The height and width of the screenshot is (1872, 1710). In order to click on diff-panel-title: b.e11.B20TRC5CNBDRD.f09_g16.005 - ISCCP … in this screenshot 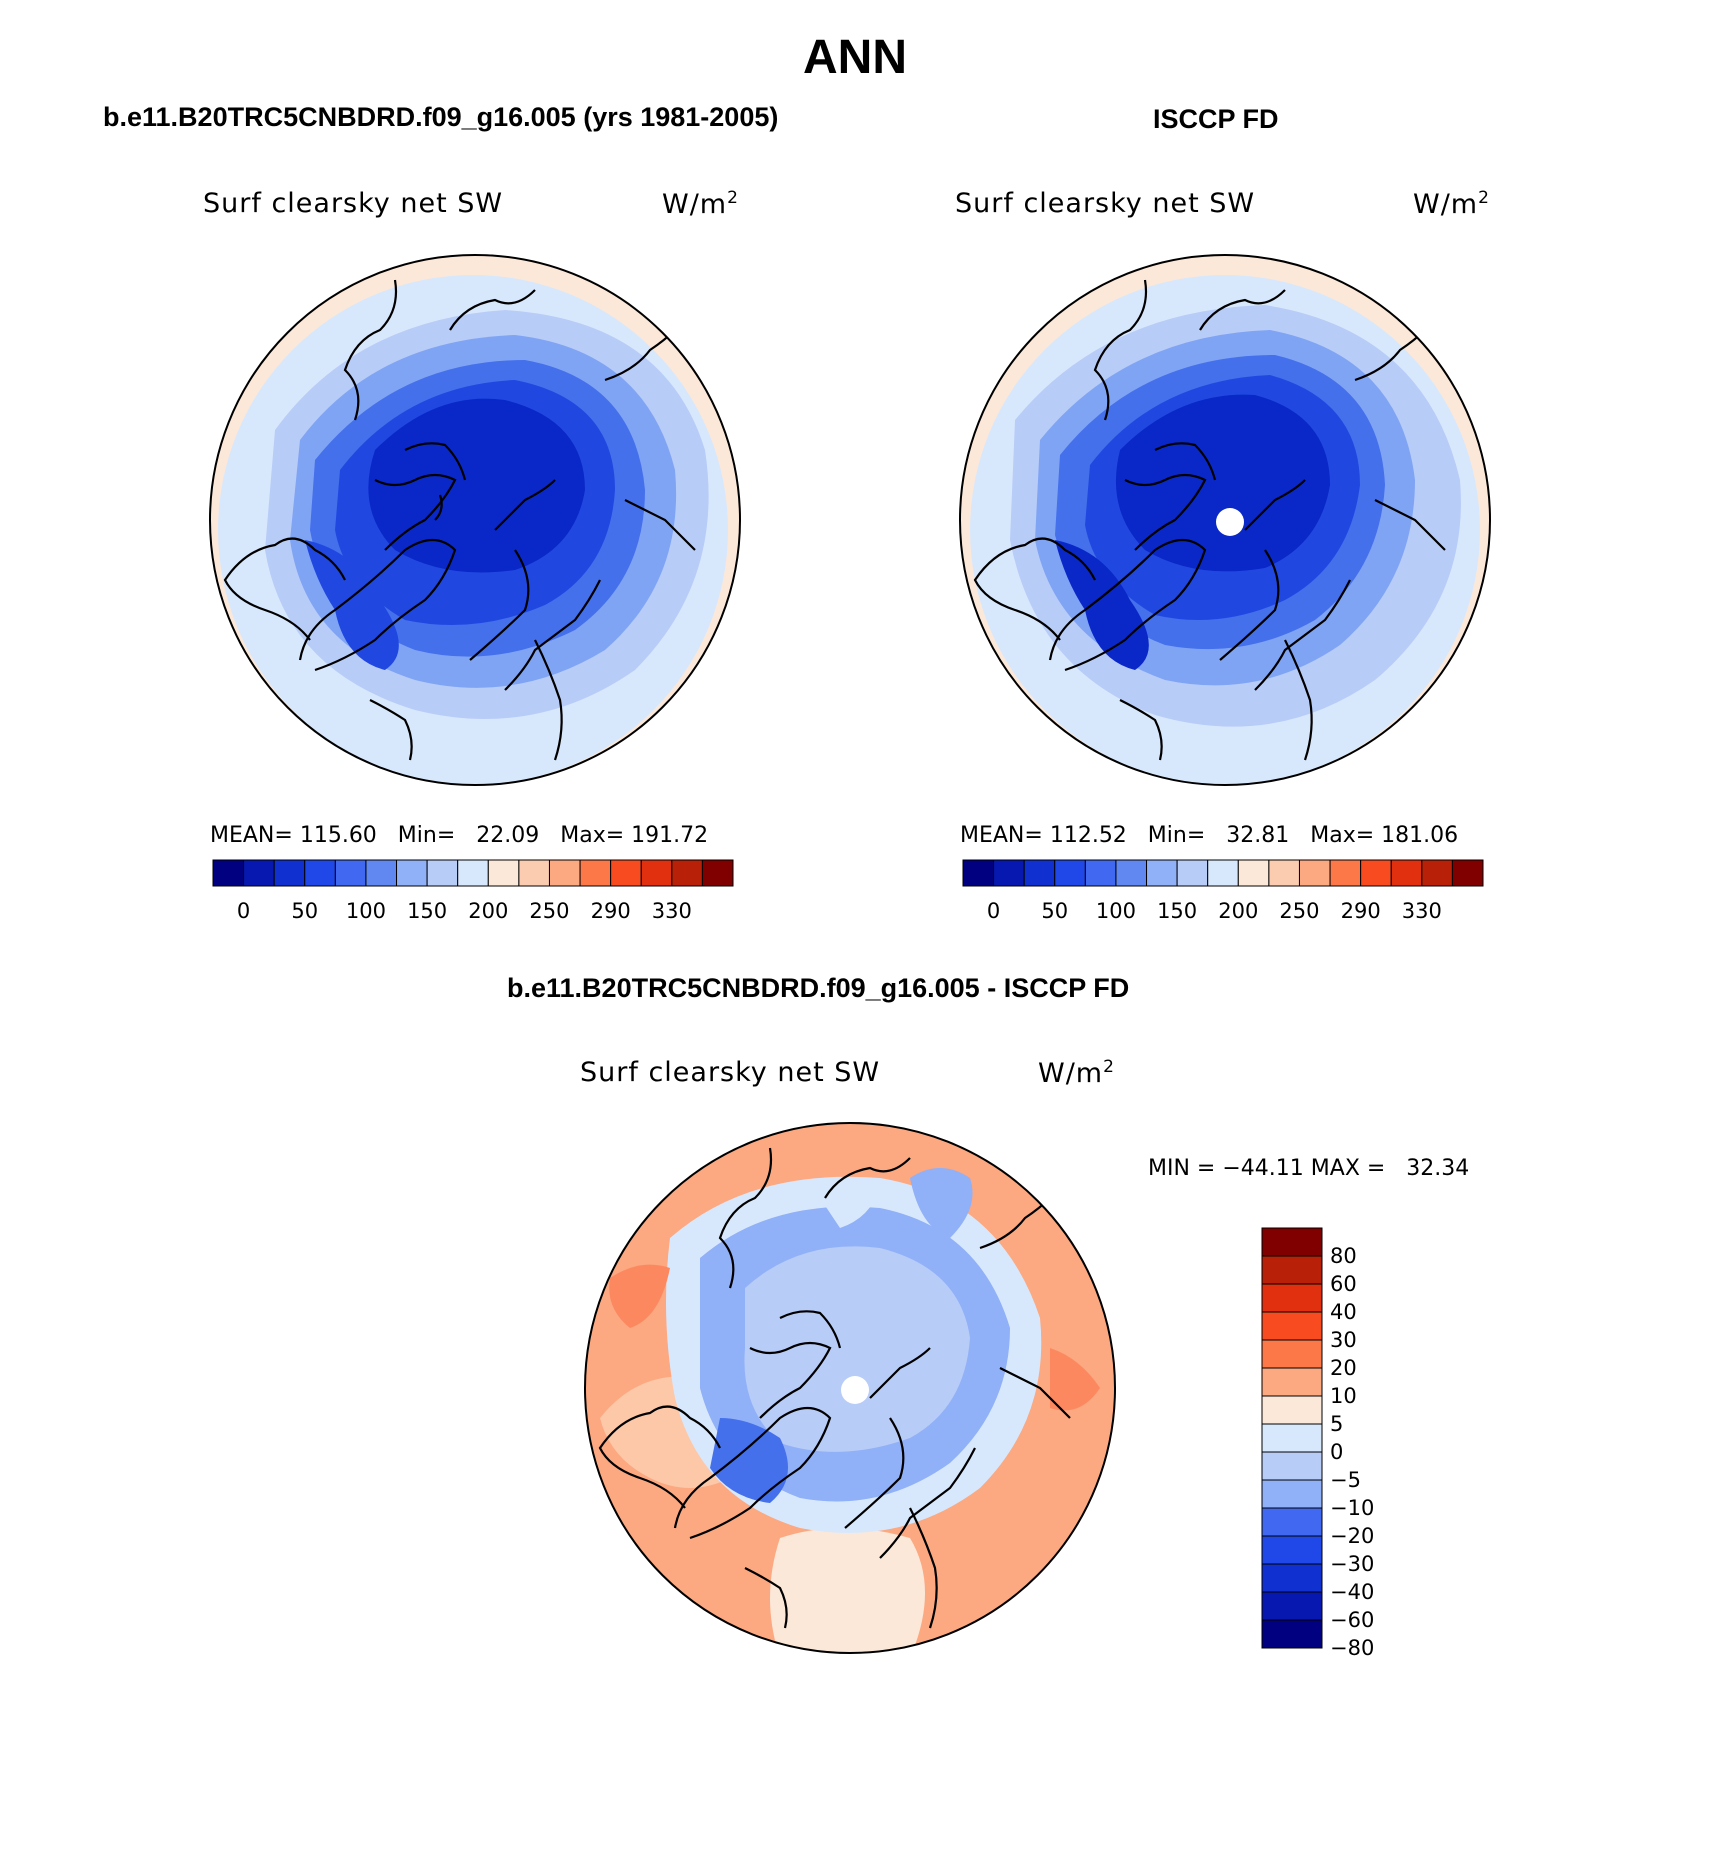, I will do `click(818, 988)`.